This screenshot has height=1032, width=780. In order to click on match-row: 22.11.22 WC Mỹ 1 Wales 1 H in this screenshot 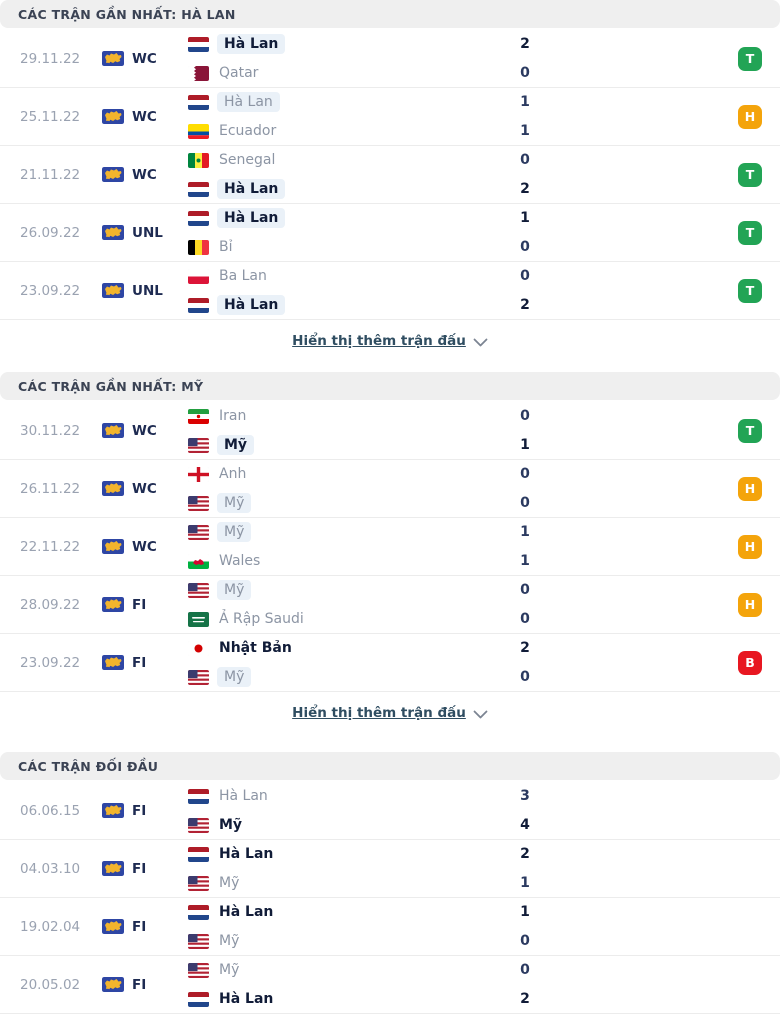, I will do `click(390, 547)`.